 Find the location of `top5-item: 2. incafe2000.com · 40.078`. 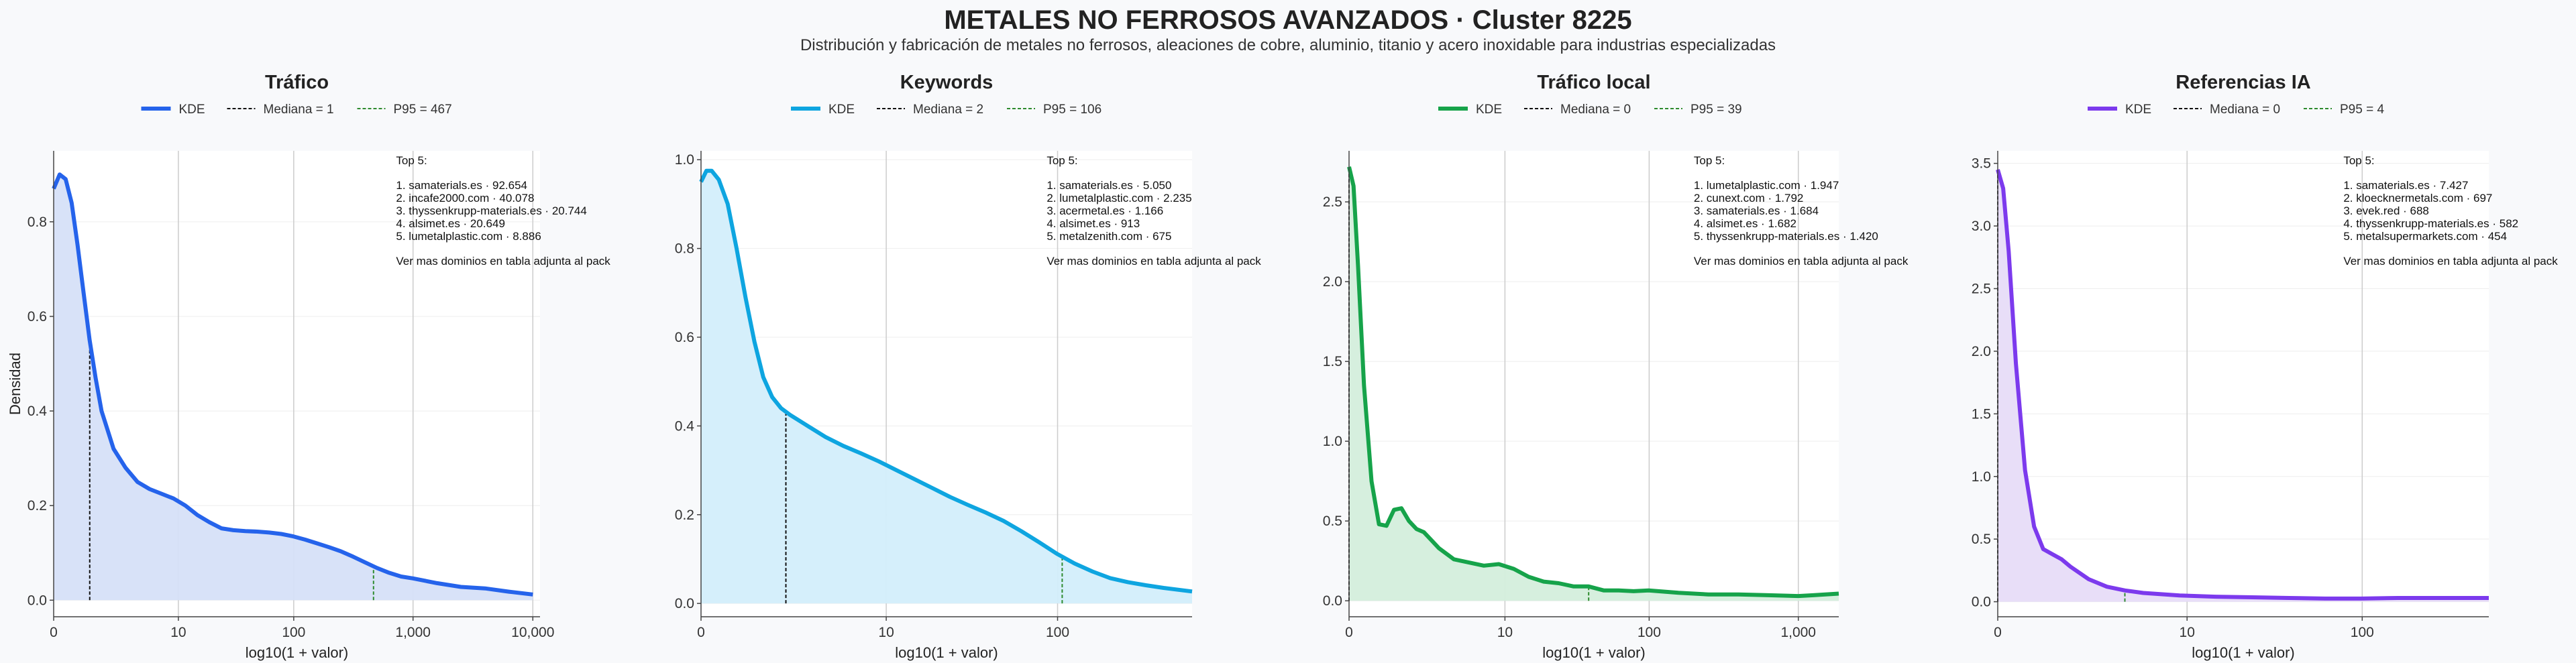

top5-item: 2. incafe2000.com · 40.078 is located at coordinates (465, 198).